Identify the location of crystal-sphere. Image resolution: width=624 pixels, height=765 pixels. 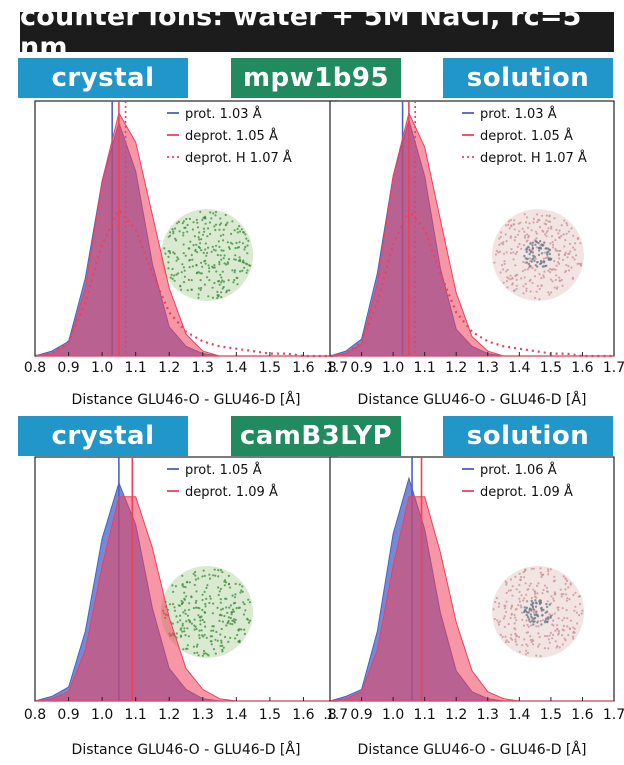
(207, 612).